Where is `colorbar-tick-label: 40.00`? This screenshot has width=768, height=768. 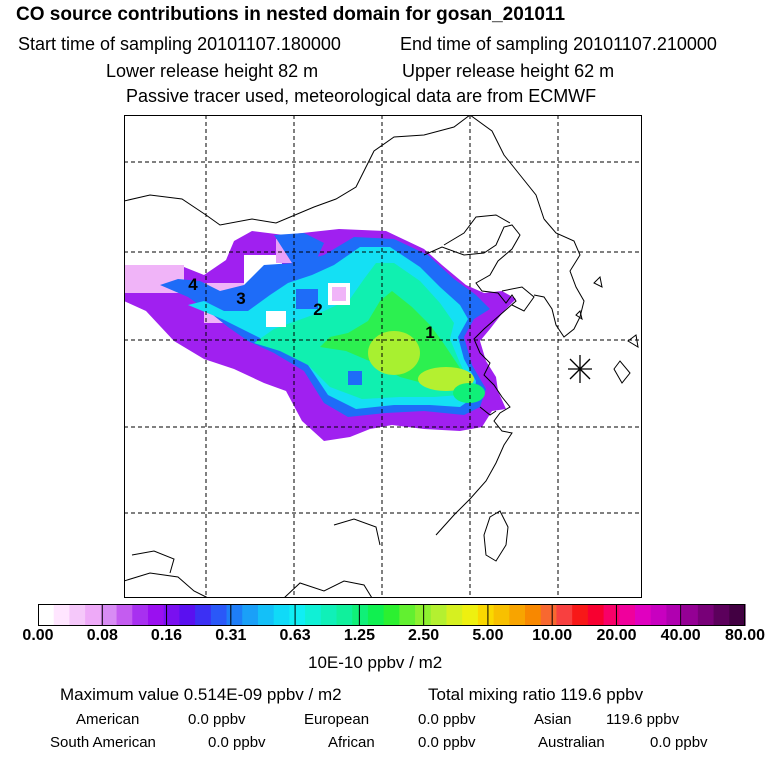
colorbar-tick-label: 40.00 is located at coordinates (680, 635).